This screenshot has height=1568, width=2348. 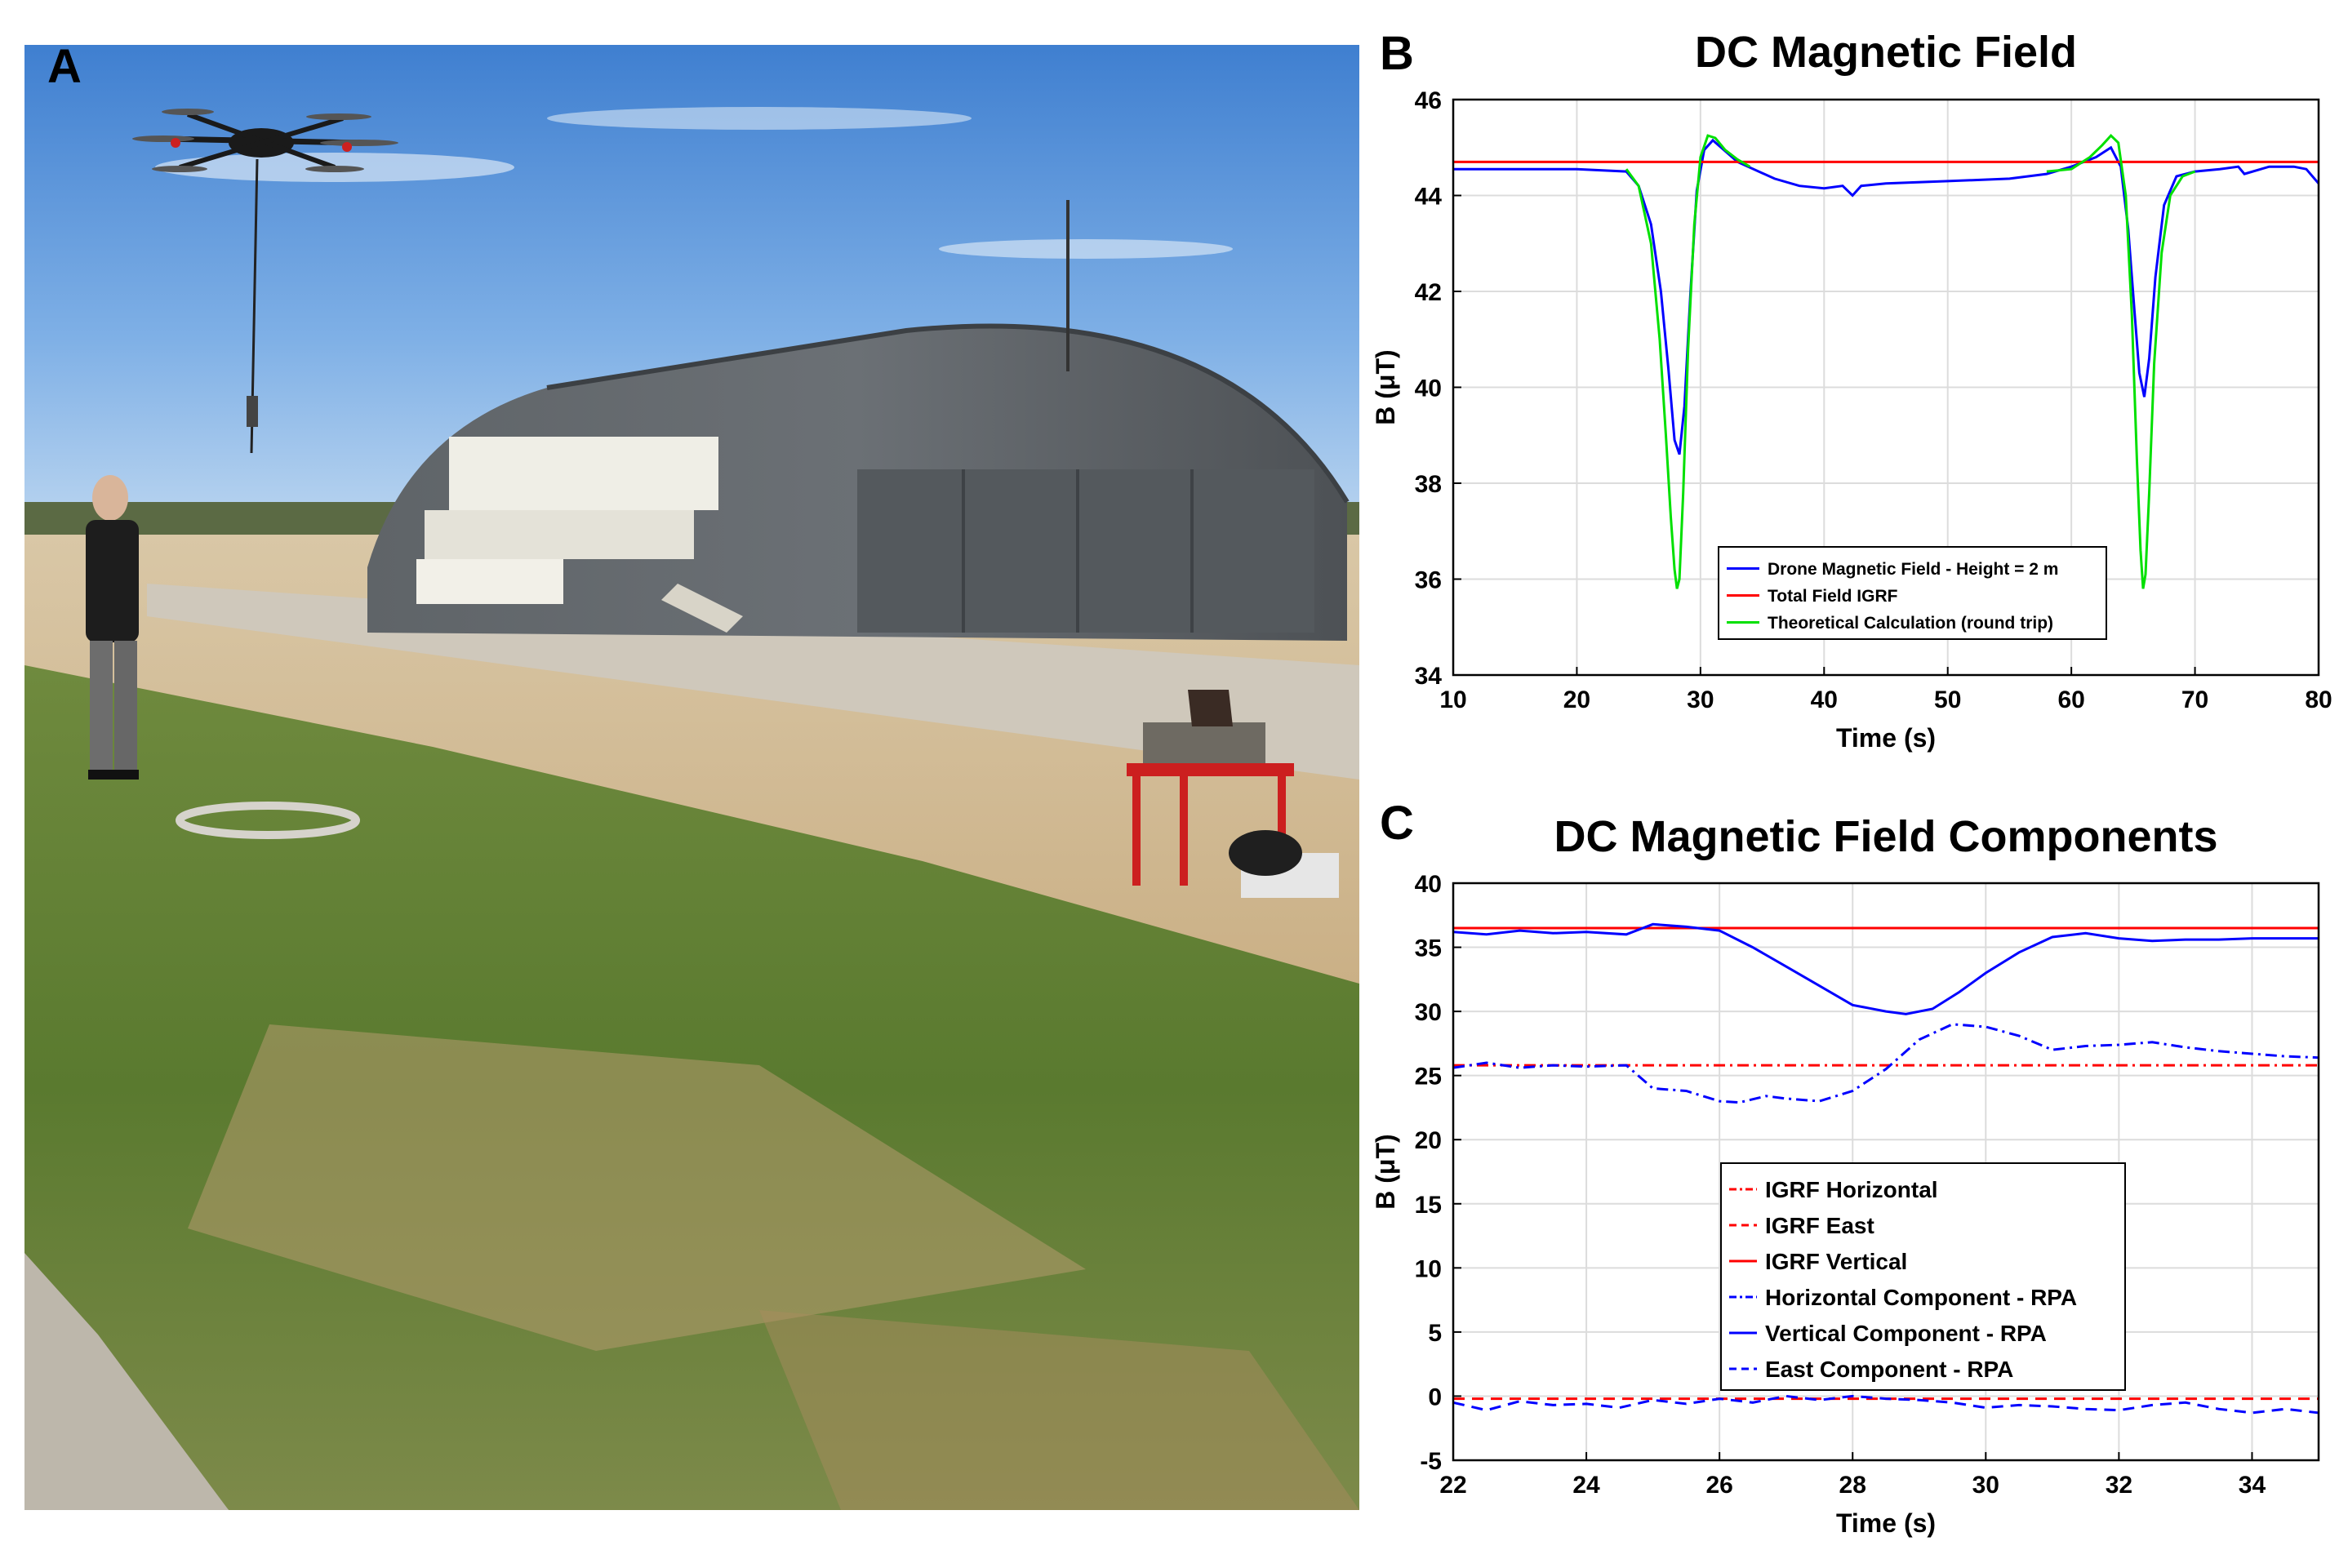 I want to click on chart-title: DC Magnetic Field Components, so click(x=1885, y=837).